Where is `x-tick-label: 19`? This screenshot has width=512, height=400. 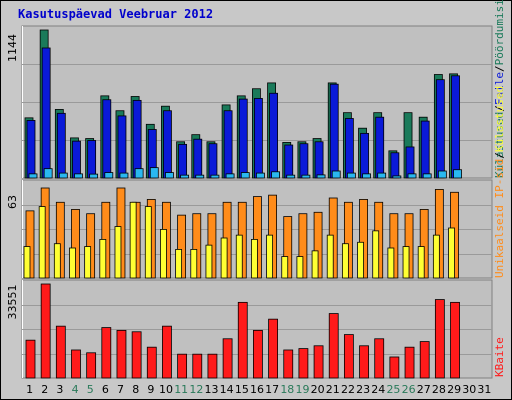
x-tick-label: 19 is located at coordinates (302, 389).